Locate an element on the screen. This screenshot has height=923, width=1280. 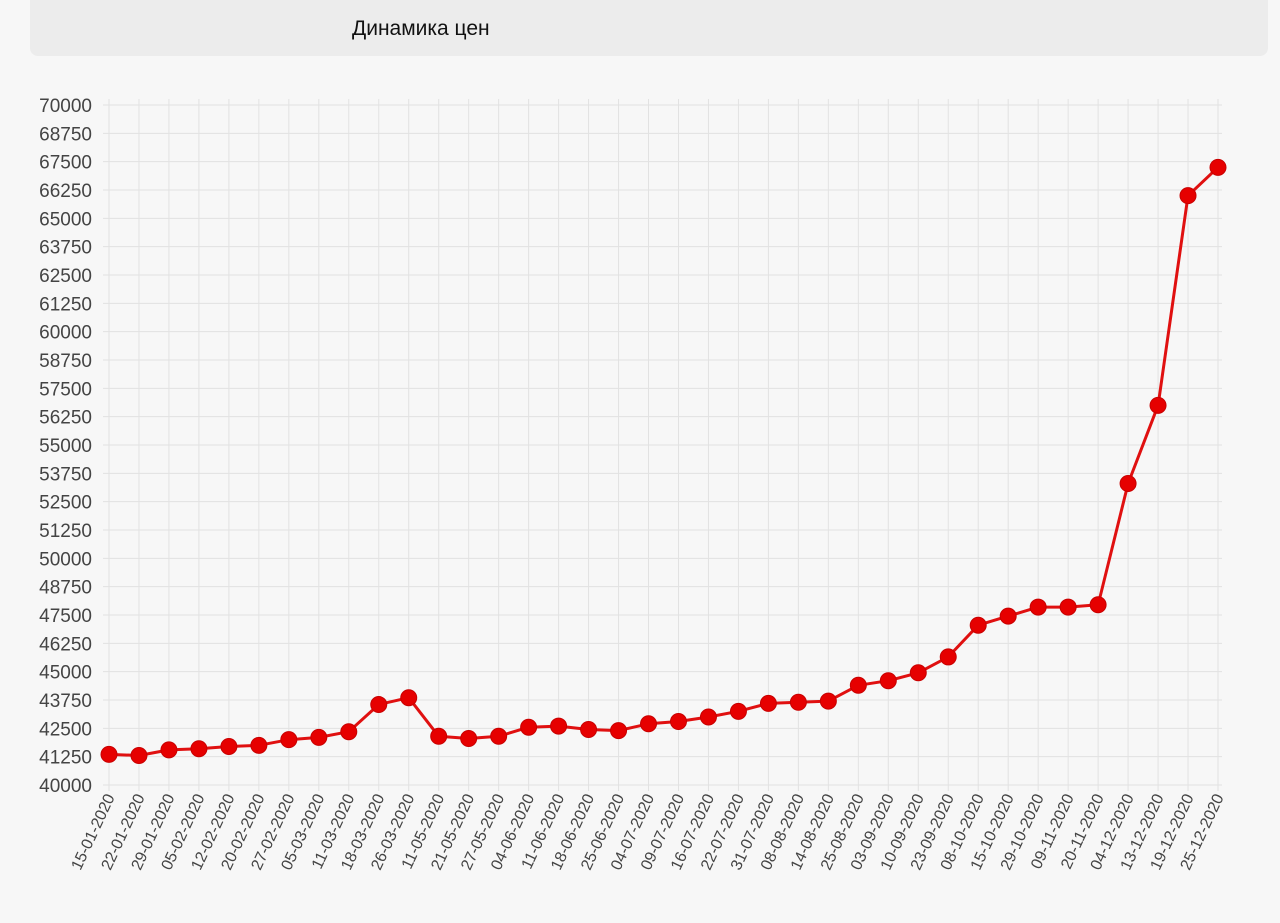
y-tick-label: 46250 is located at coordinates (65, 644).